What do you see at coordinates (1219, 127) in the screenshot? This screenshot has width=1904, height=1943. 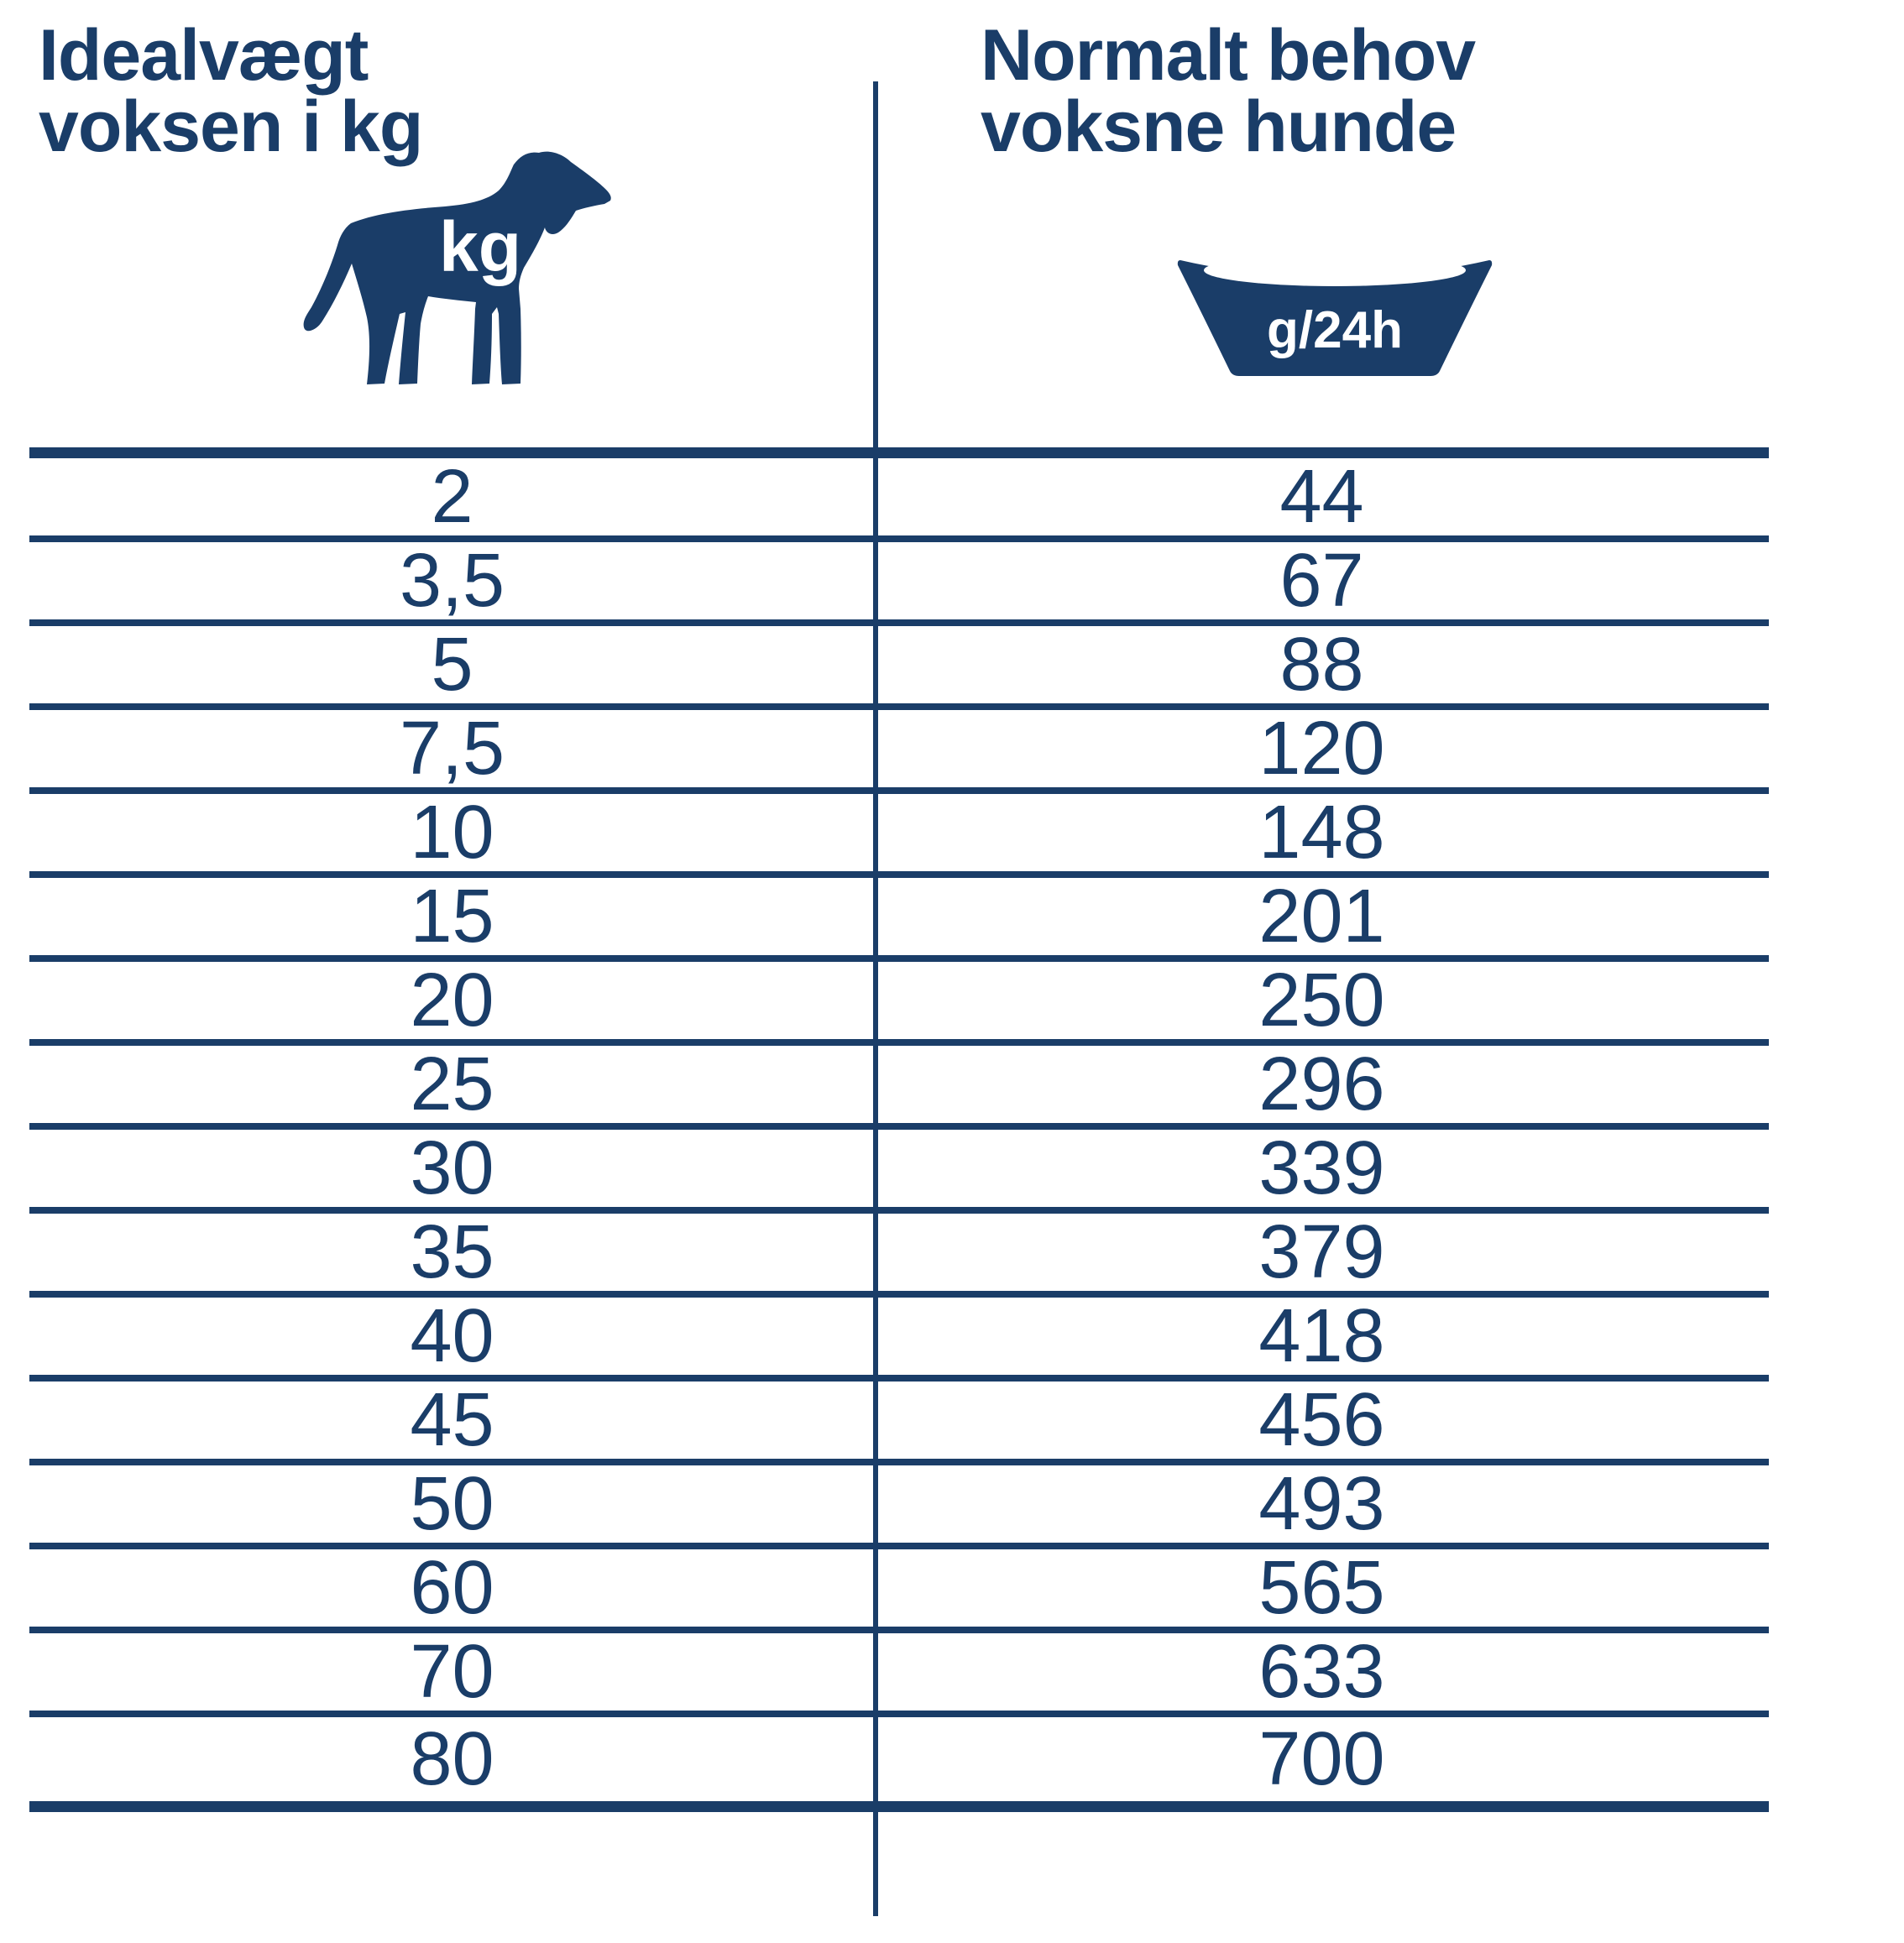 I see `right-header-line2: voksne hunde` at bounding box center [1219, 127].